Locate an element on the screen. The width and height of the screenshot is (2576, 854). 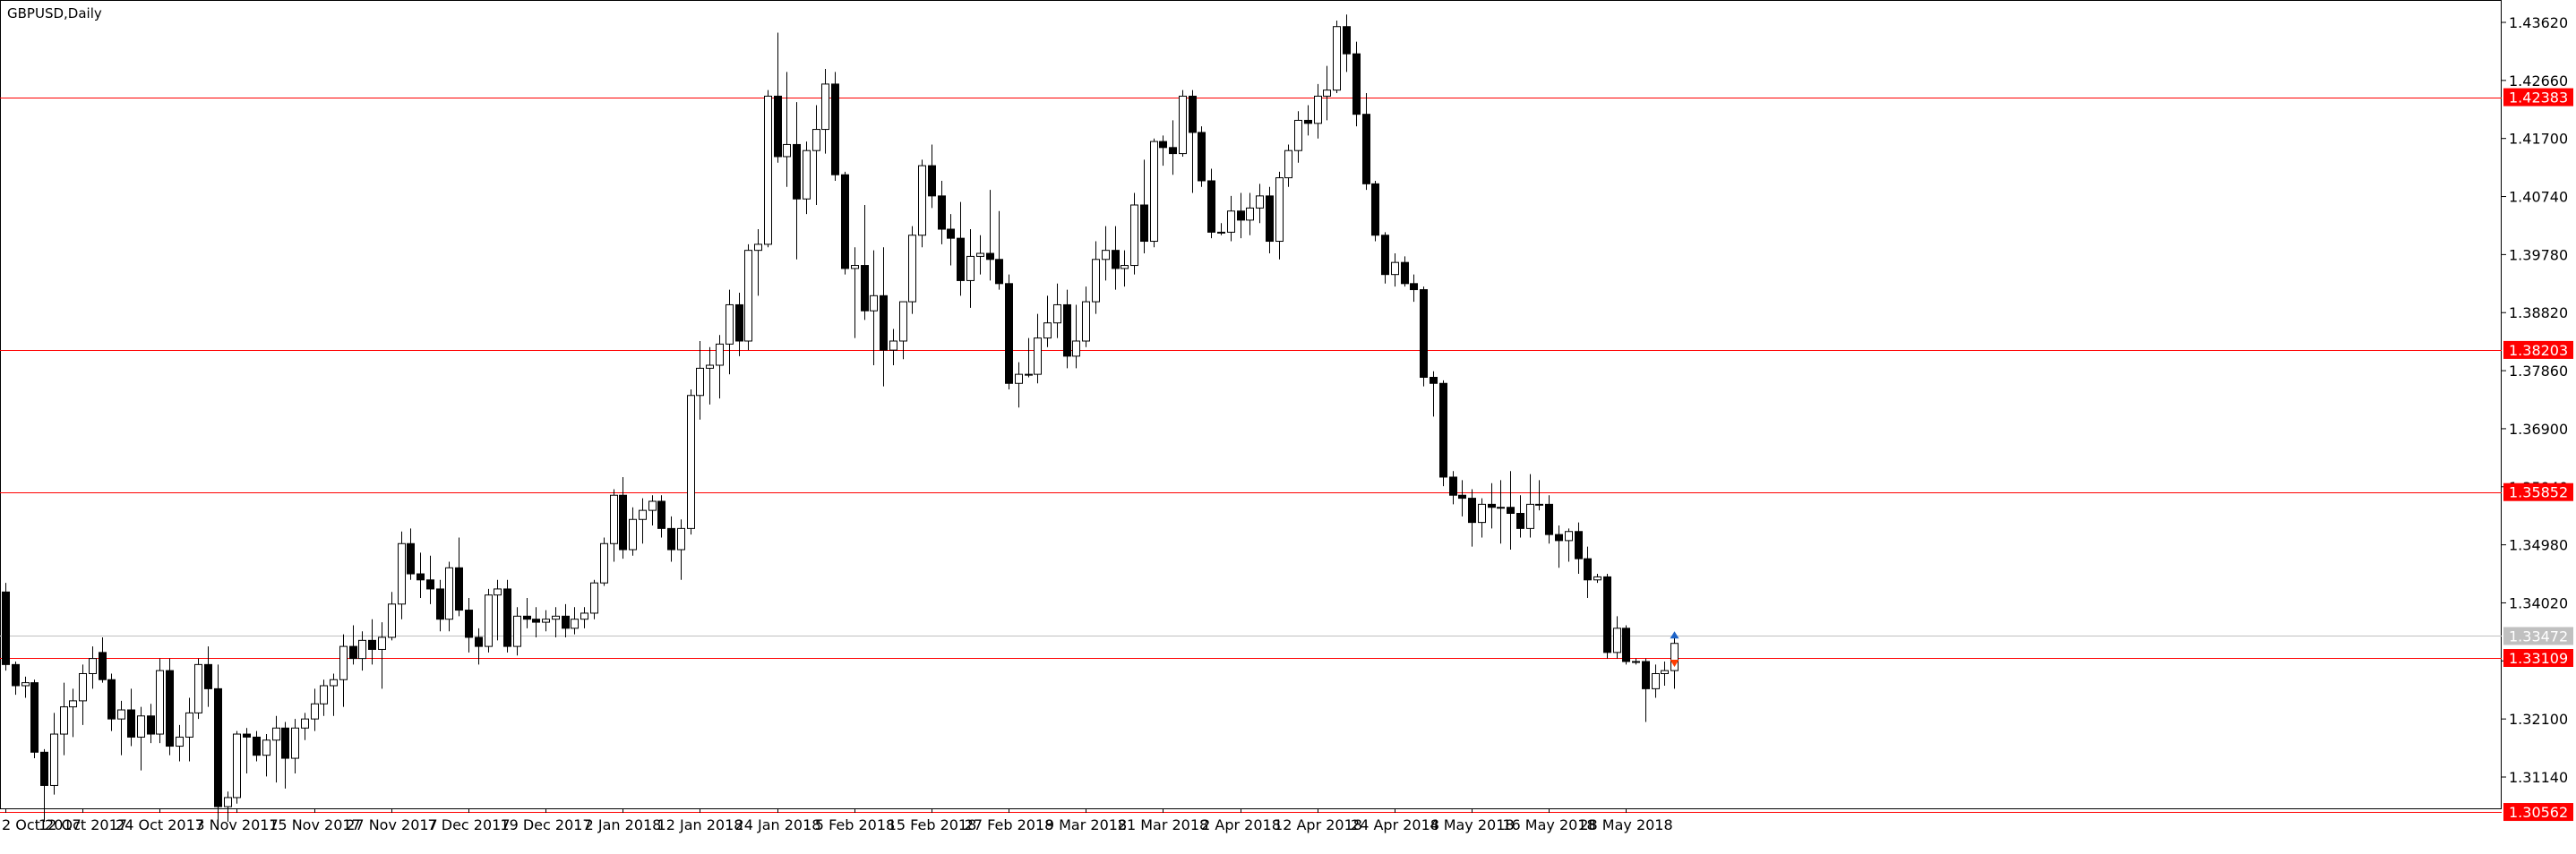
time-tick-label: 4 May 2018 is located at coordinates (1472, 824).